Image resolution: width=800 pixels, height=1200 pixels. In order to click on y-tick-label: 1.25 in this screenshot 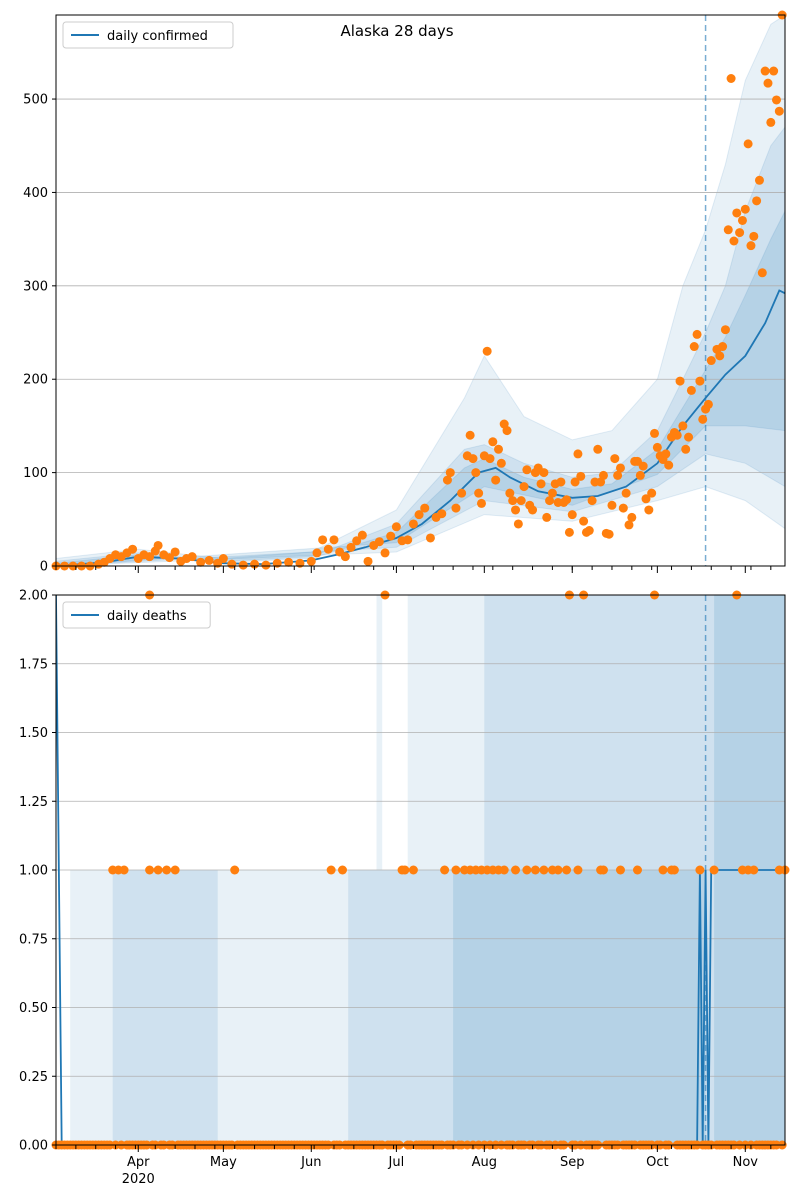, I will do `click(33, 802)`.